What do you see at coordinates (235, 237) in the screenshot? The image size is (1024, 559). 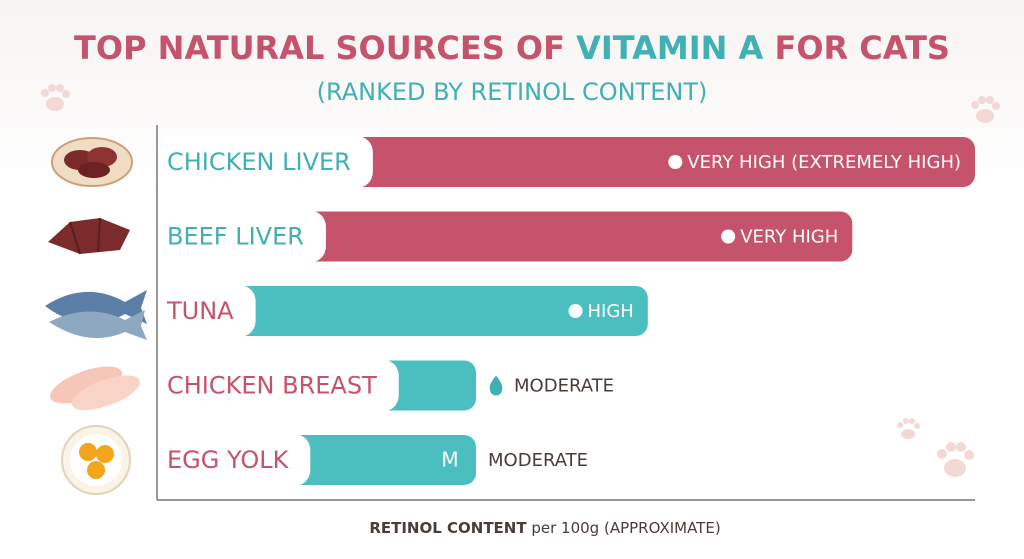 I see `category-label: BEEF LIVER` at bounding box center [235, 237].